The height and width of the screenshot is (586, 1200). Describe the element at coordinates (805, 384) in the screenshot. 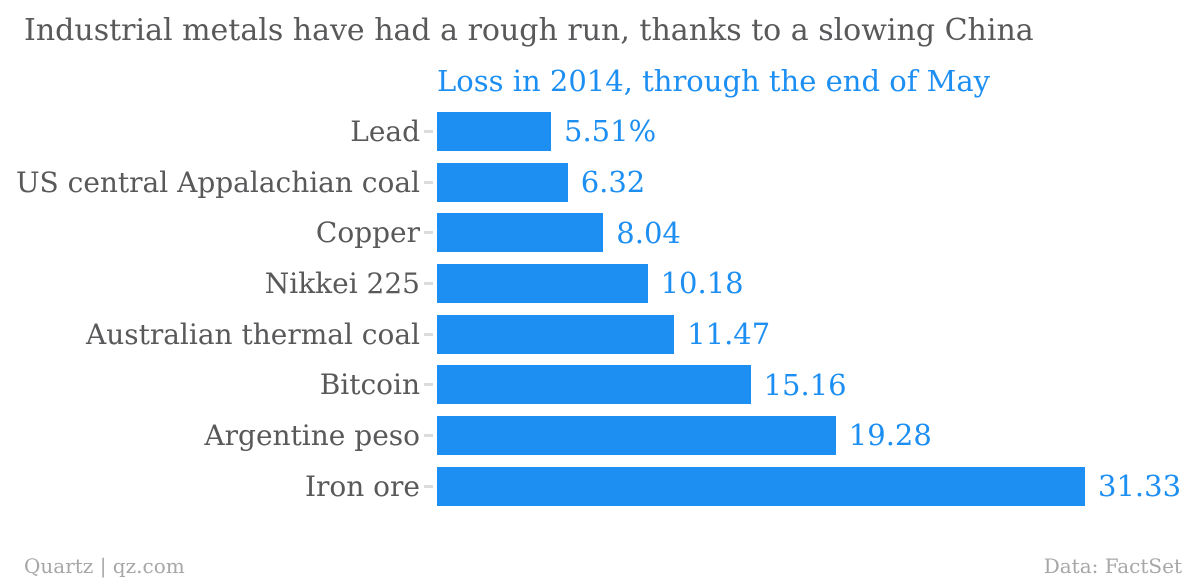

I see `value-label: 15.16` at that location.